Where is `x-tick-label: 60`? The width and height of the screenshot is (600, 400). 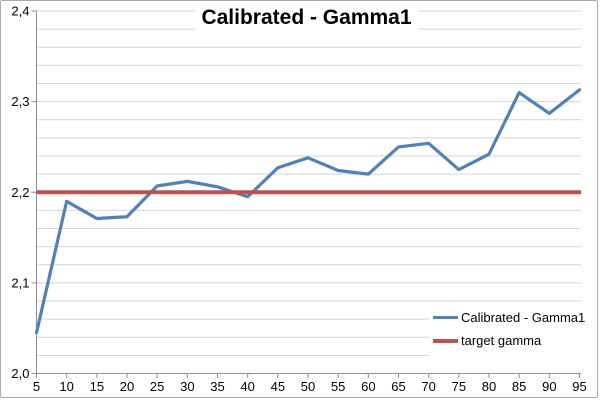 x-tick-label: 60 is located at coordinates (368, 386).